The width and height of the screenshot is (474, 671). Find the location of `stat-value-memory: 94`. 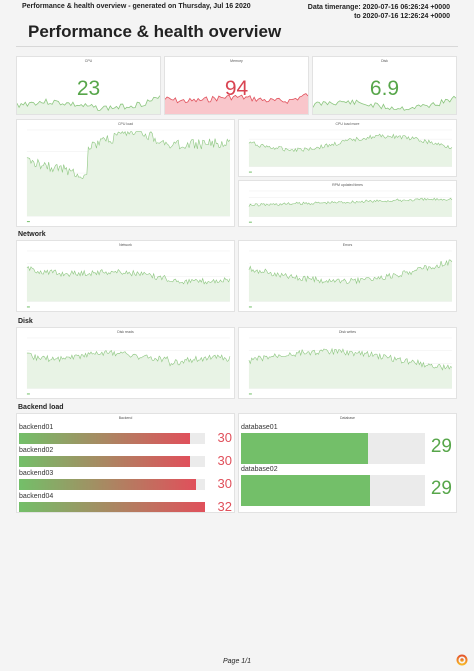

stat-value-memory: 94 is located at coordinates (236, 88).